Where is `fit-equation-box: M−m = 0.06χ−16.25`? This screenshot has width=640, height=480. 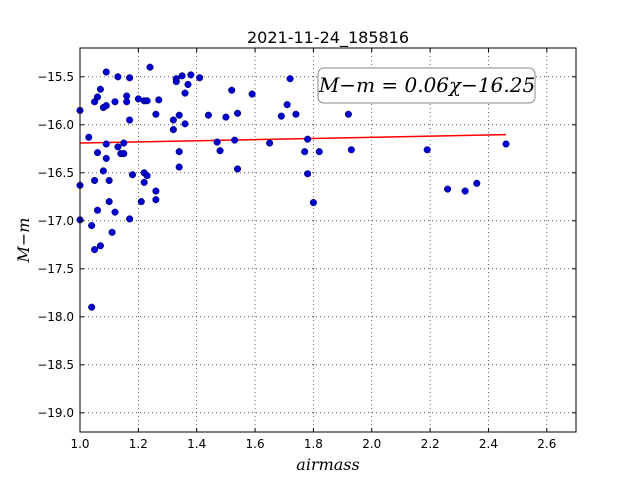
fit-equation-box: M−m = 0.06χ−16.25 is located at coordinates (426, 85).